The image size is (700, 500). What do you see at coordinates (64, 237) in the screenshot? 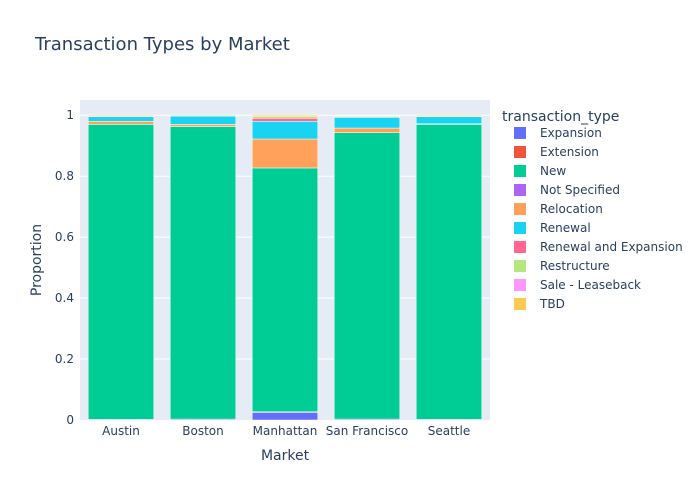
I see `y-tick-label: 0.6` at bounding box center [64, 237].